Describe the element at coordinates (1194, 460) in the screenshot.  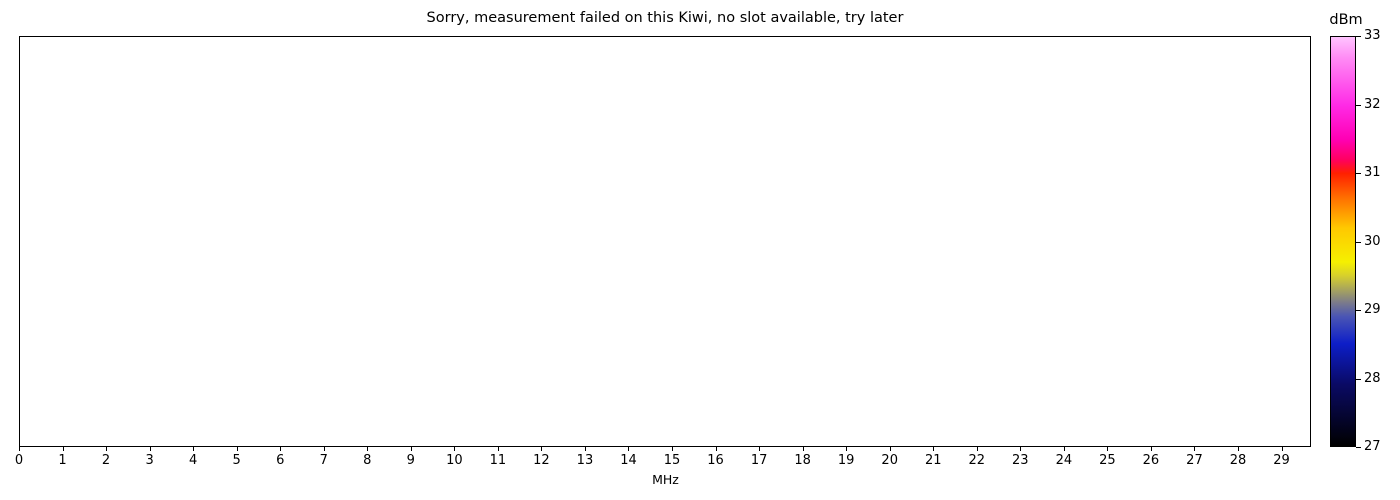
I see `x-tick-label: 27` at that location.